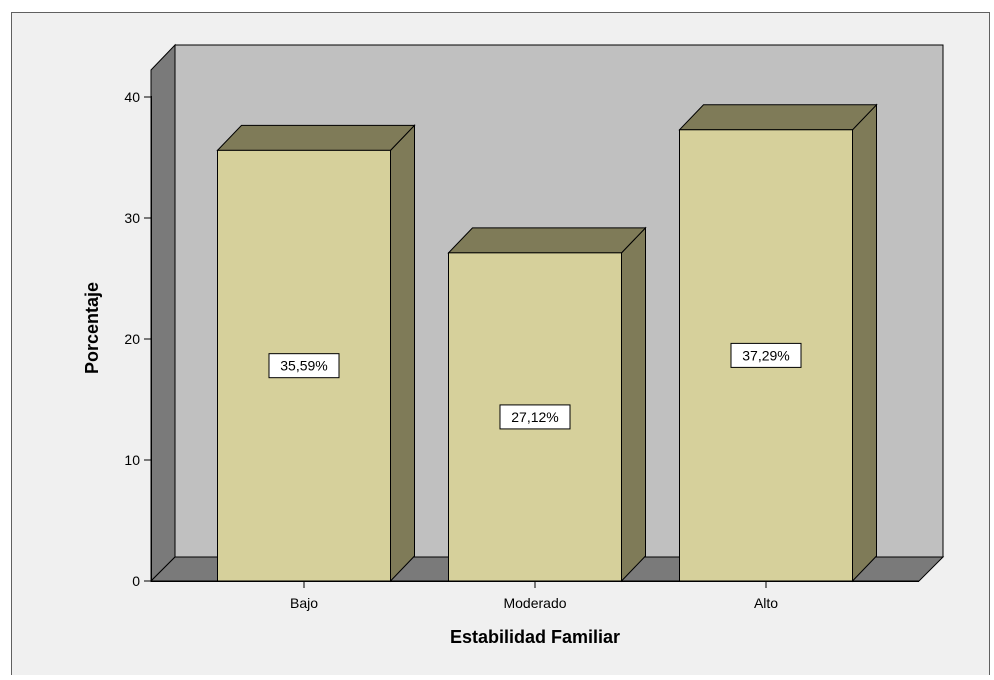  Describe the element at coordinates (534, 603) in the screenshot. I see `x-tick-label: Moderado` at that location.